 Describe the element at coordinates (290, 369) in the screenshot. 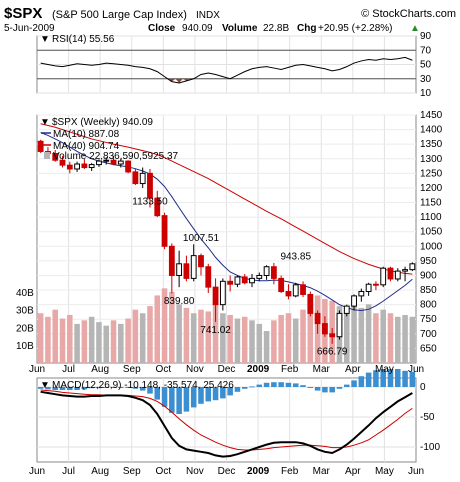

I see `x-tick-label: Feb` at that location.